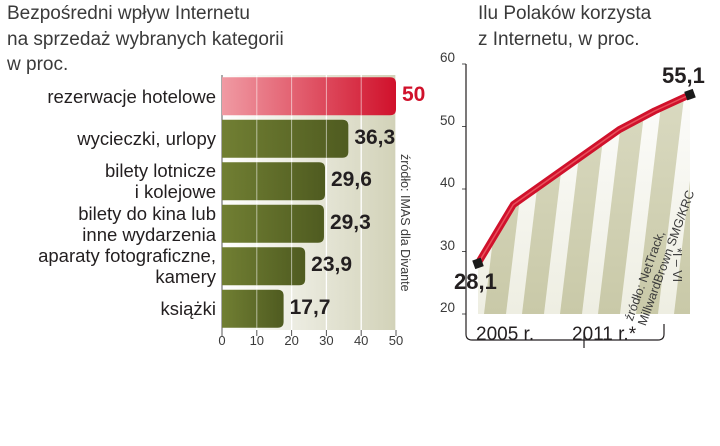 The height and width of the screenshot is (446, 720). I want to click on category-label: bilety lotnicze, so click(160, 171).